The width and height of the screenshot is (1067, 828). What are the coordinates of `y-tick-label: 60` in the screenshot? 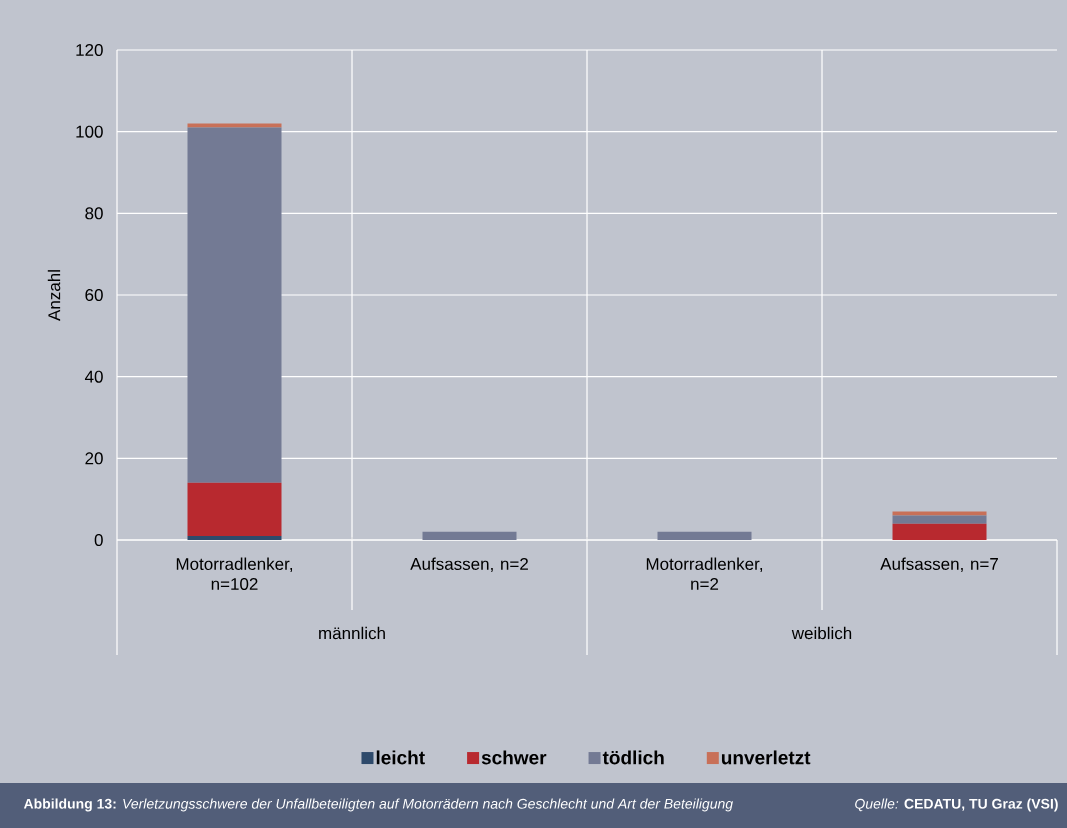 It's located at (94, 295).